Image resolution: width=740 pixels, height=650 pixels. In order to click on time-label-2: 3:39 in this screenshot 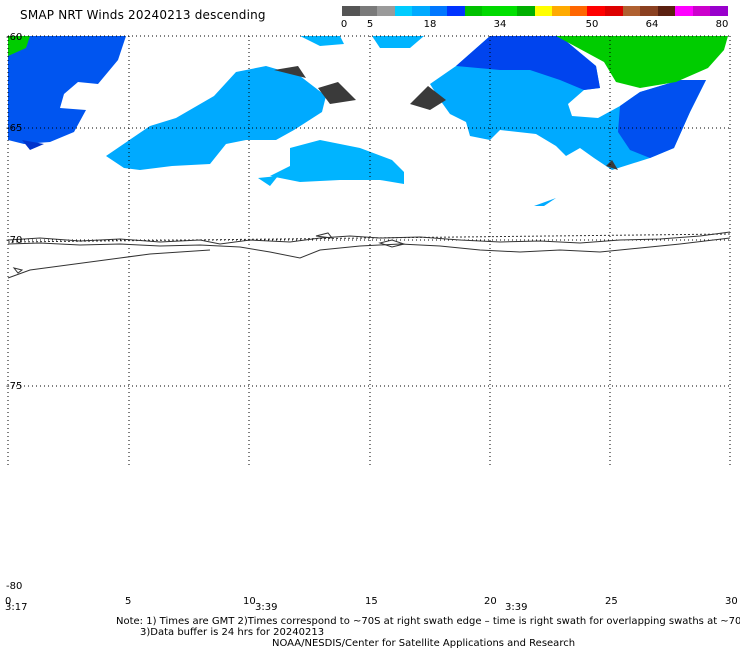, I will do `click(266, 607)`.